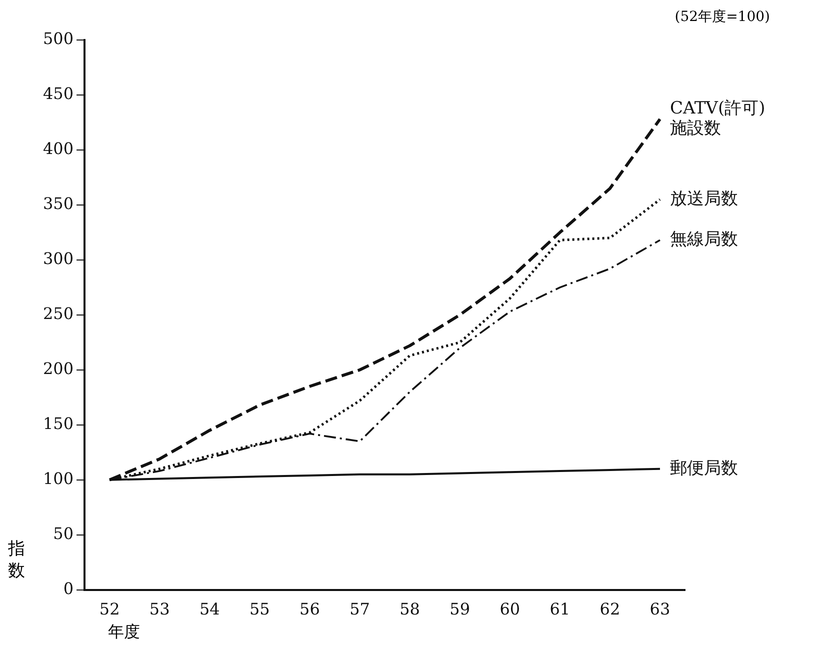 The height and width of the screenshot is (653, 815). What do you see at coordinates (109, 609) in the screenshot?
I see `x-tick-label: 52` at bounding box center [109, 609].